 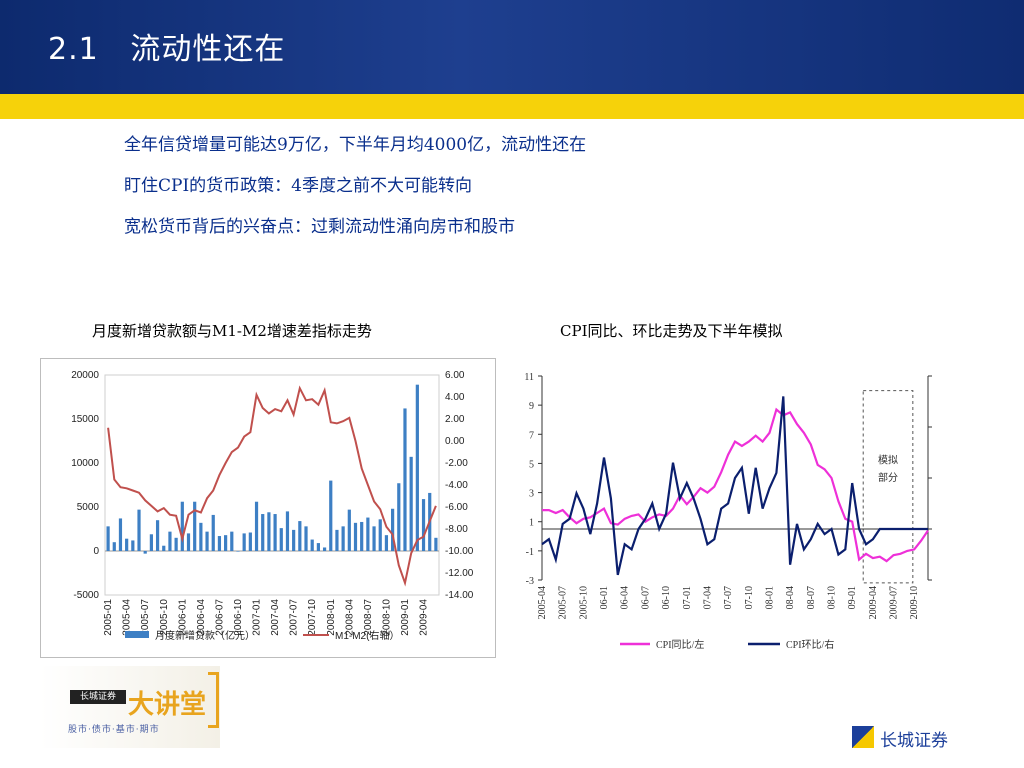 What do you see at coordinates (734, 486) in the screenshot?
I see `cpi-mom-line` at bounding box center [734, 486].